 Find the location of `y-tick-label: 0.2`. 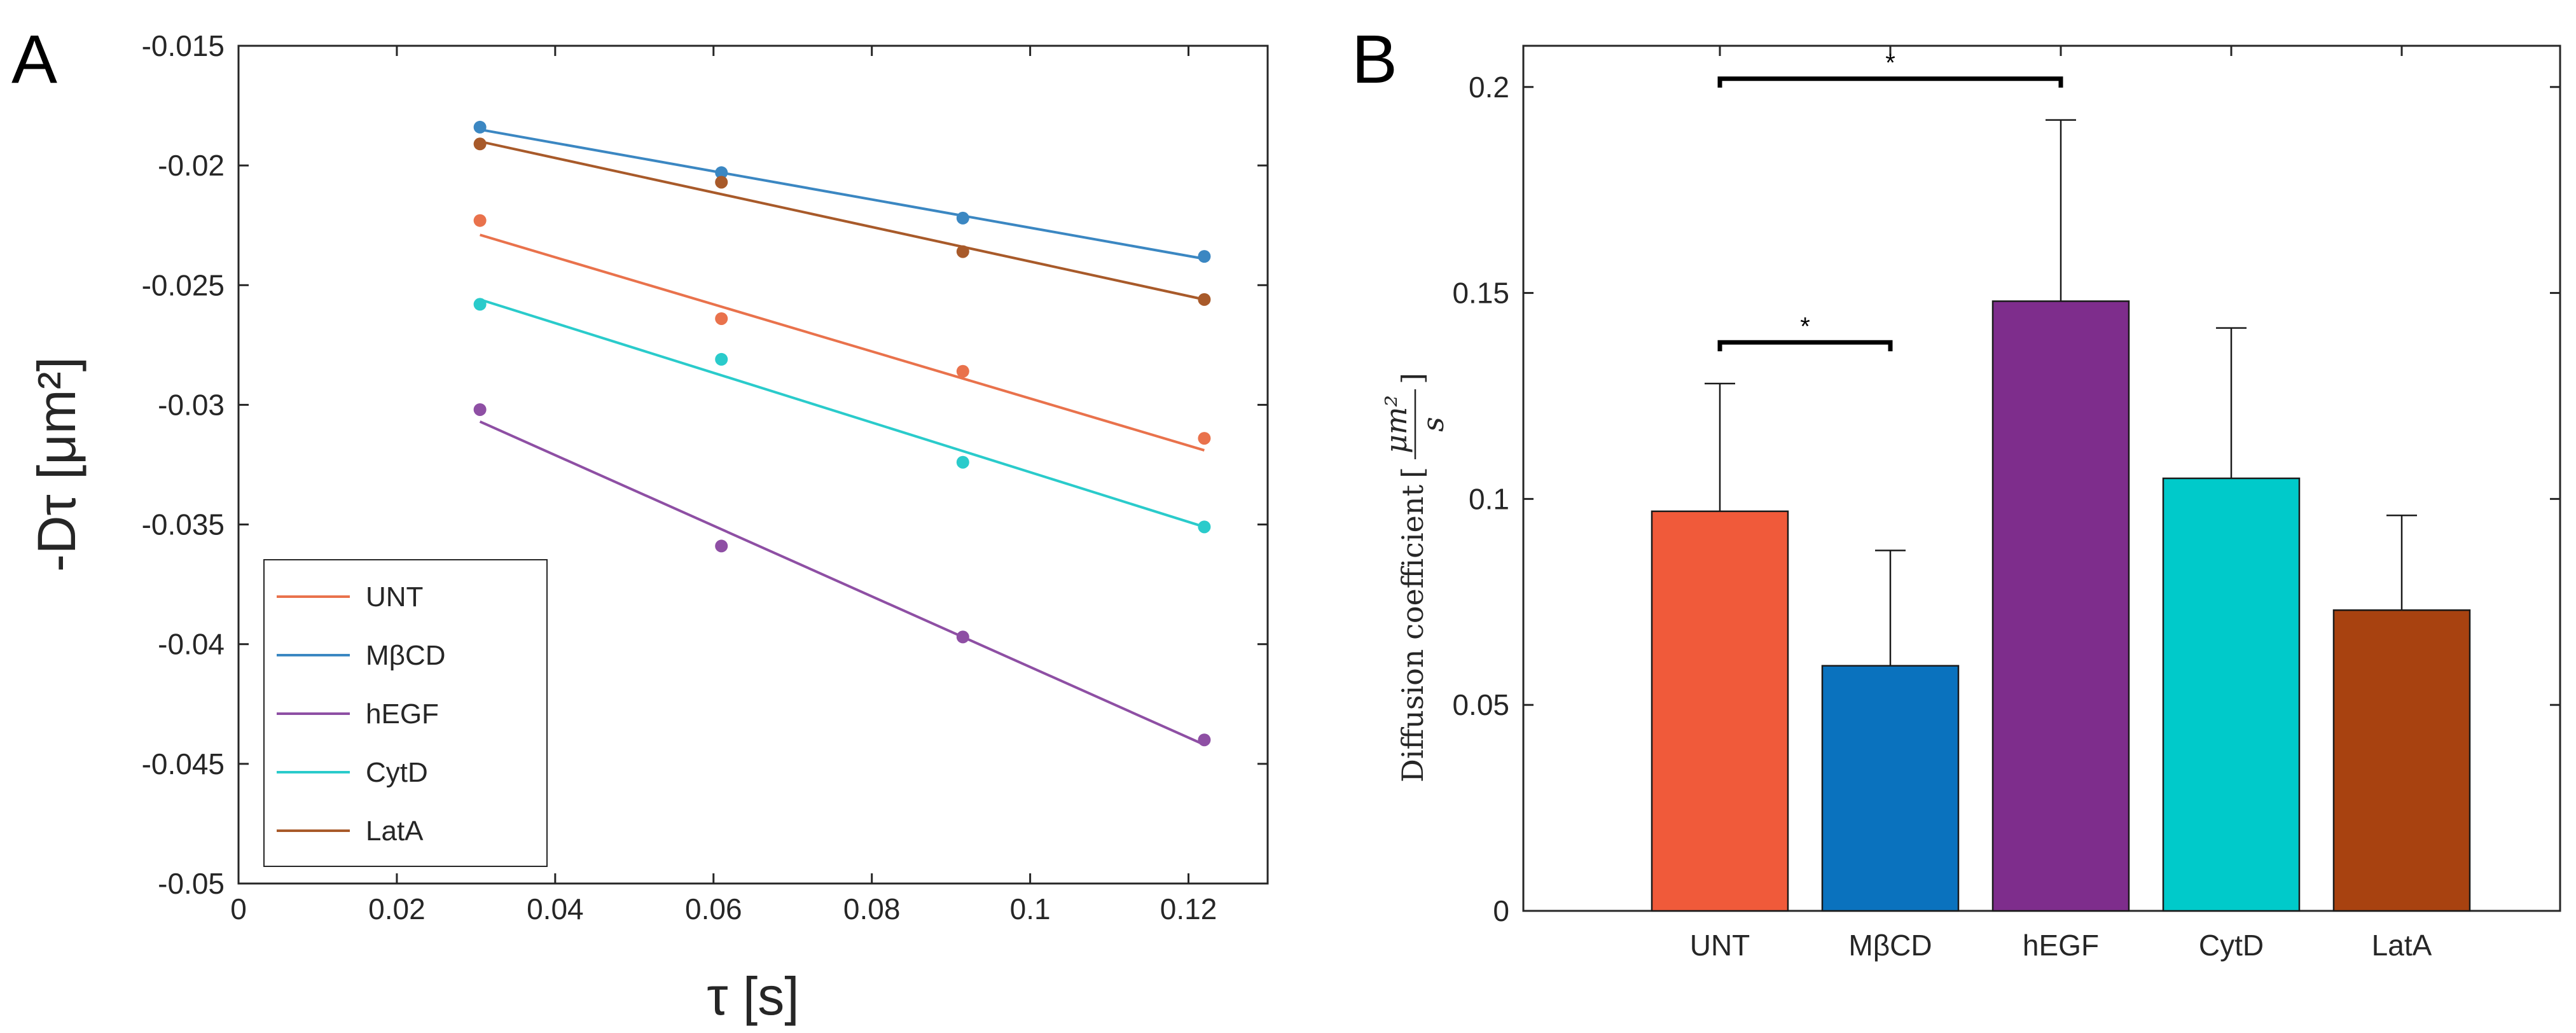

y-tick-label: 0.2 is located at coordinates (1489, 87).